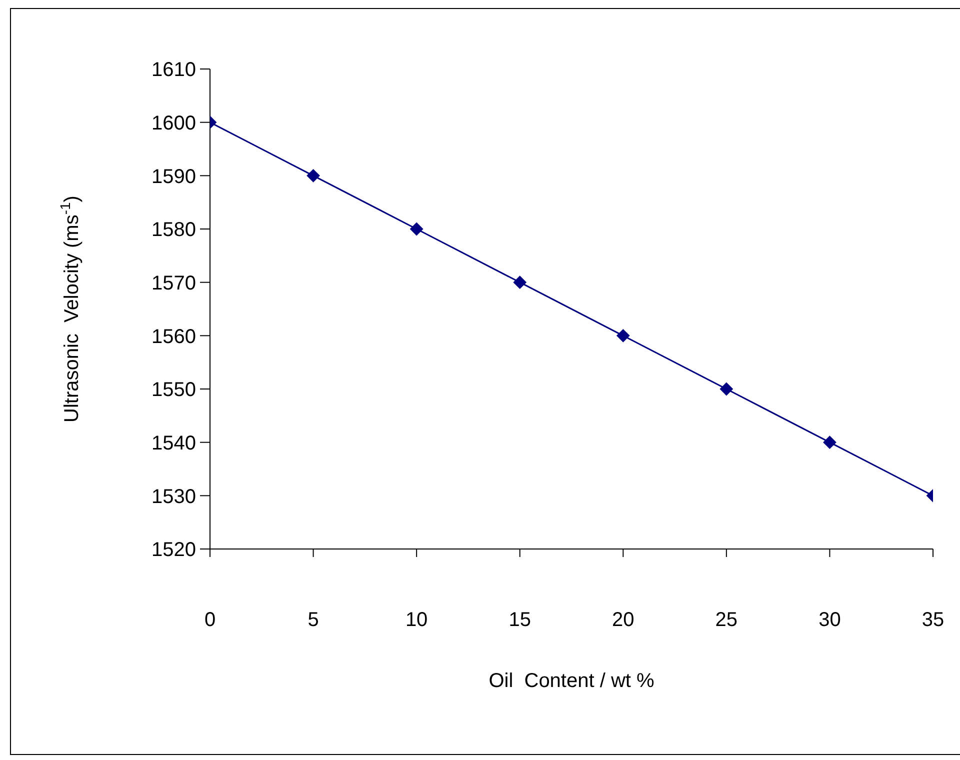  What do you see at coordinates (571, 681) in the screenshot?
I see `x-axis-title: Oil Content / wt %` at bounding box center [571, 681].